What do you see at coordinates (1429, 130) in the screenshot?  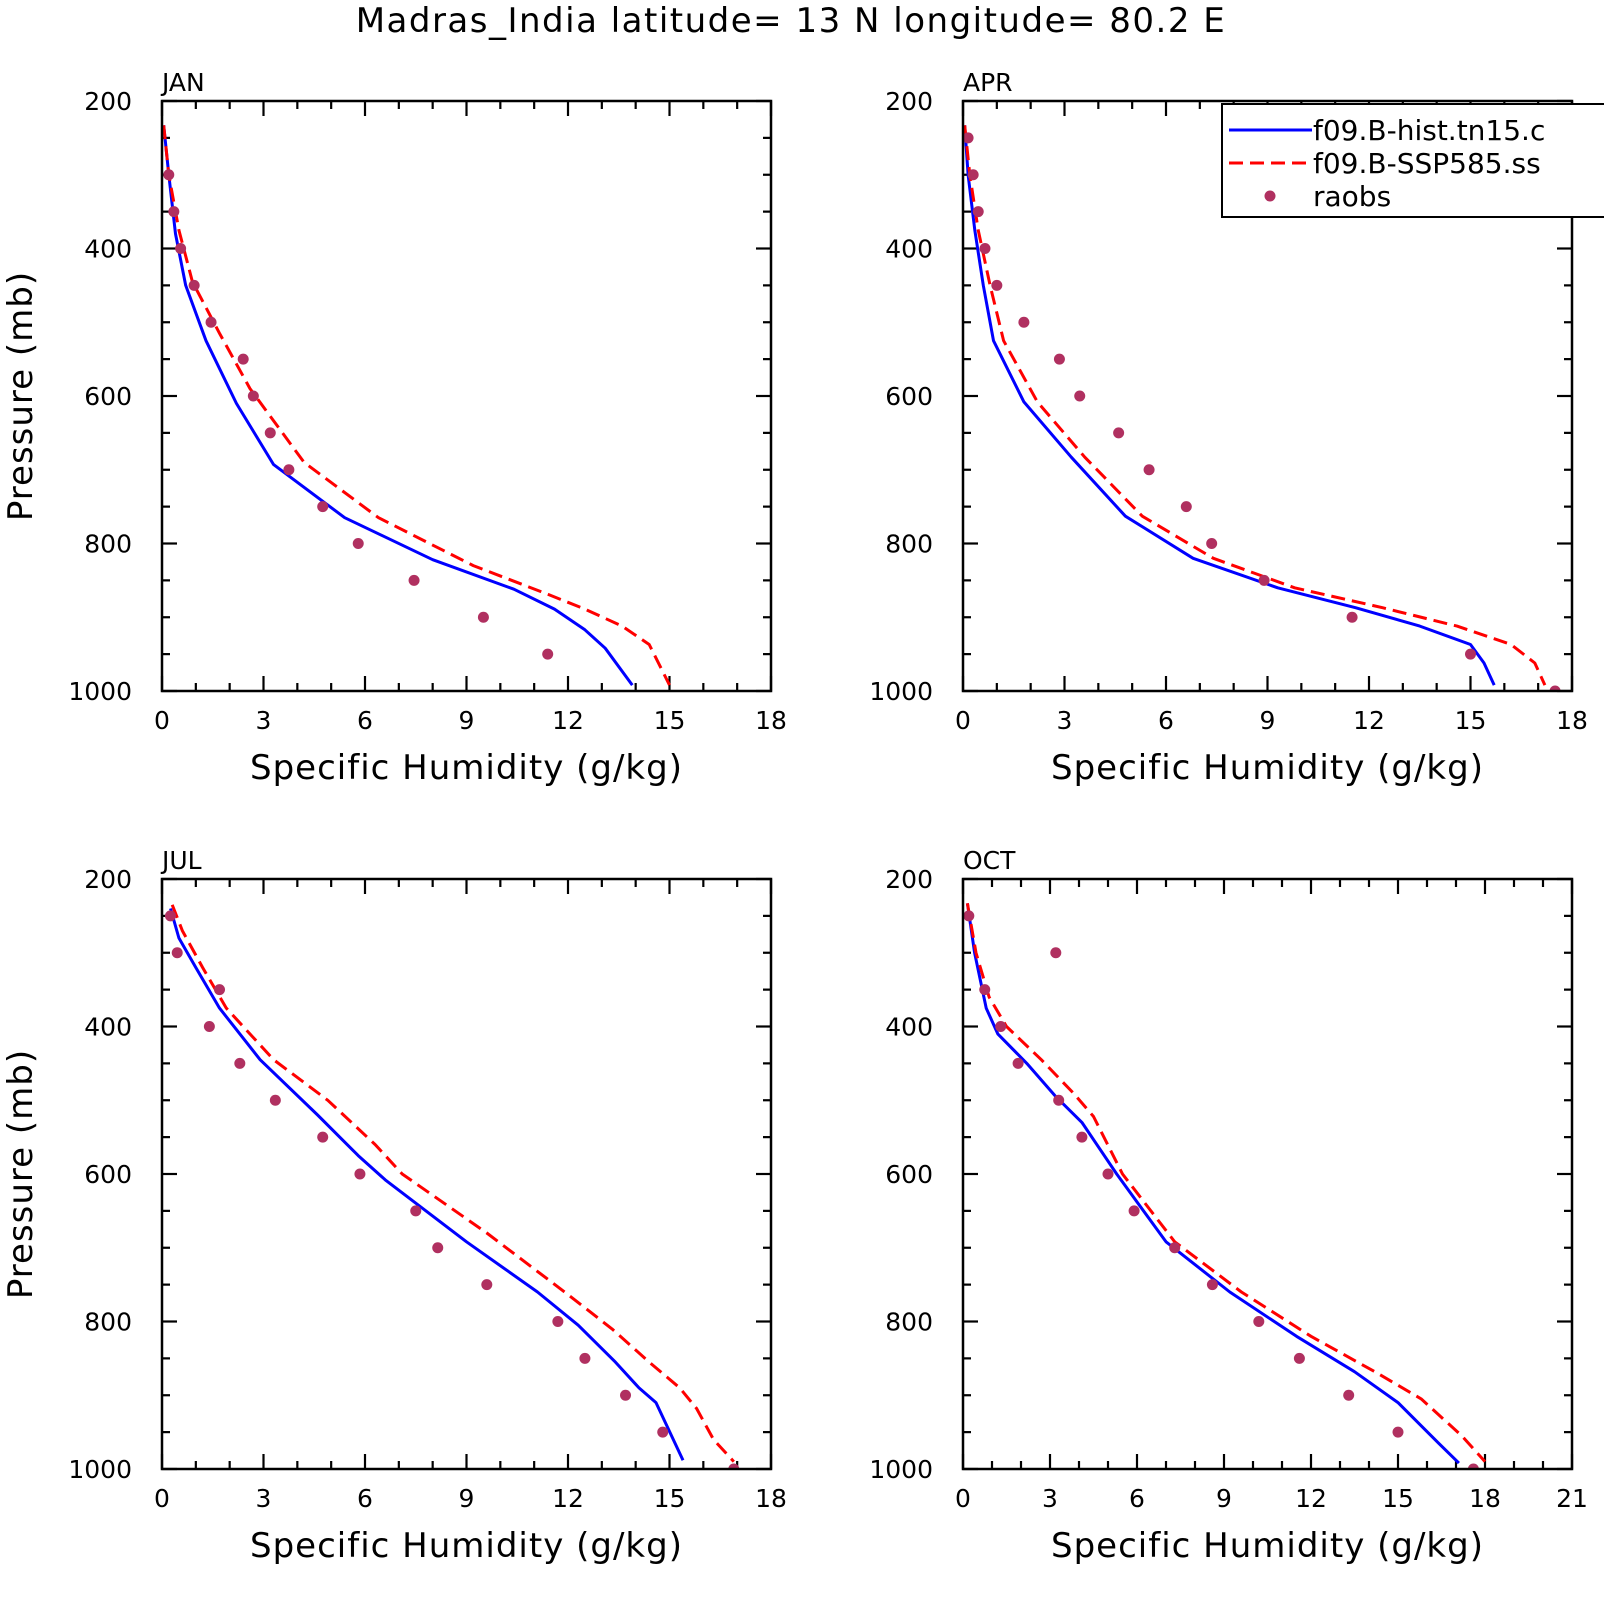 I see `legend-label: f09.B-hist.tn15.c` at bounding box center [1429, 130].